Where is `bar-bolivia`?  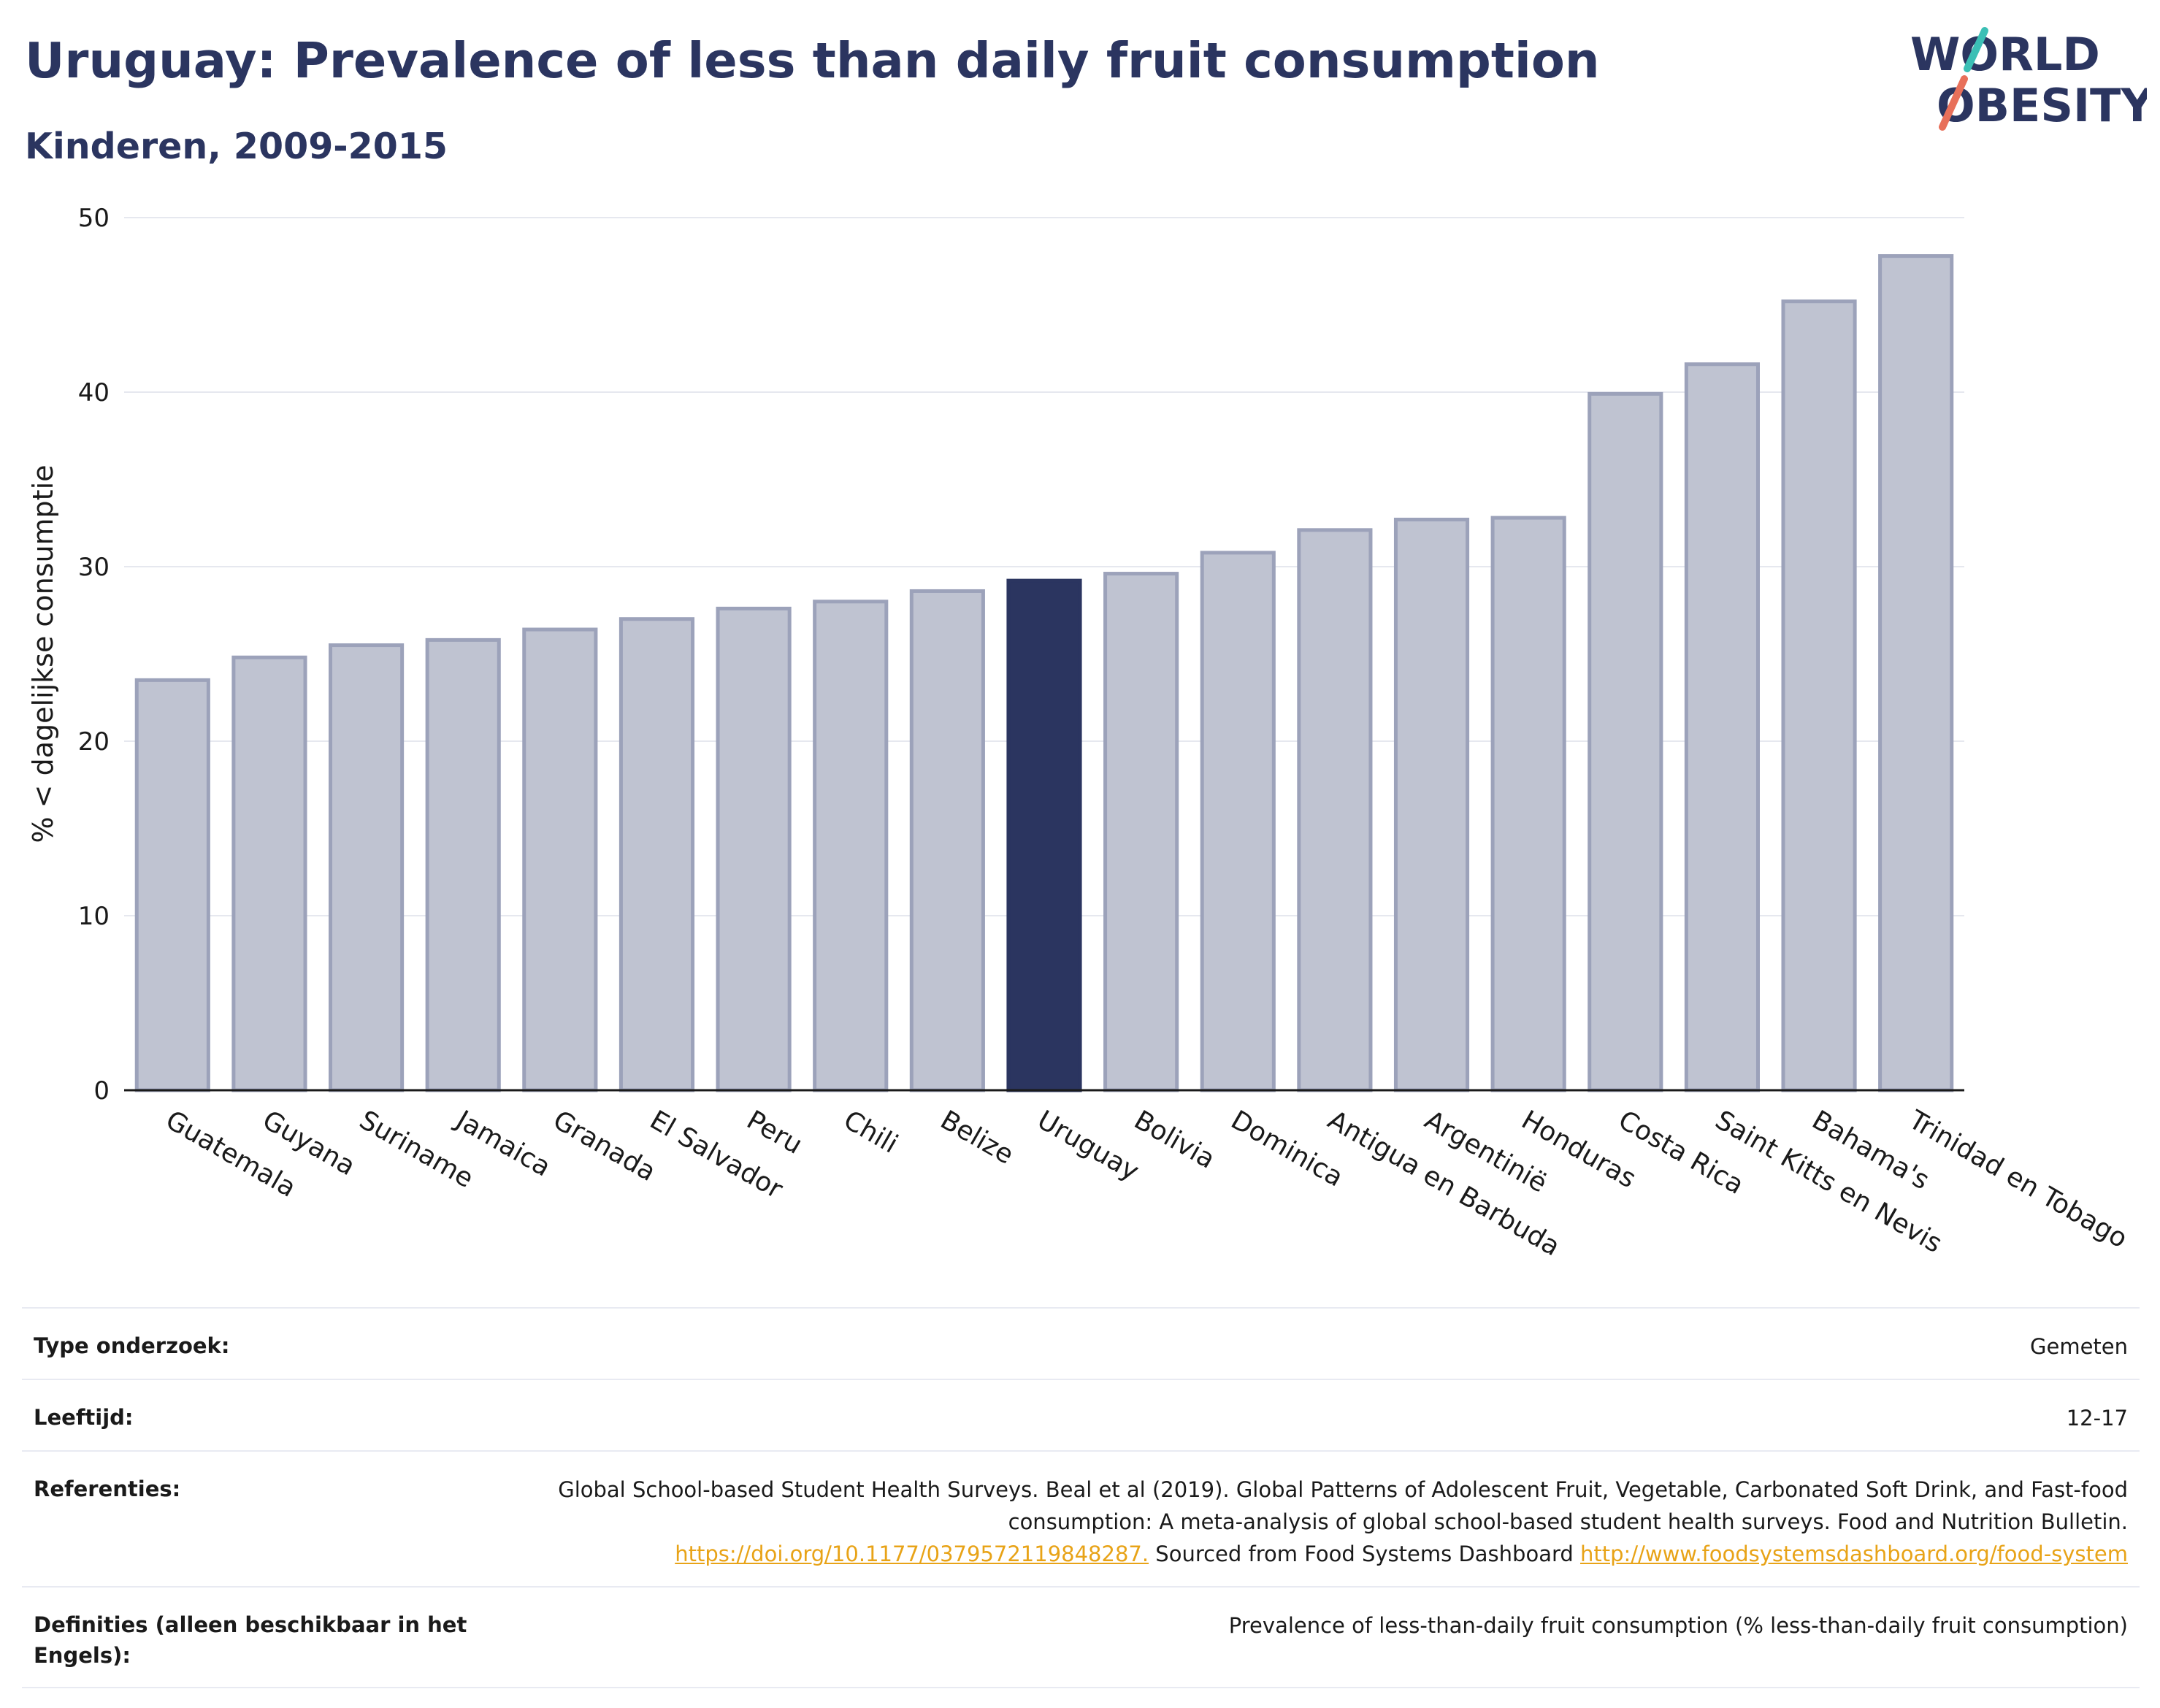
bar-bolivia is located at coordinates (1141, 832).